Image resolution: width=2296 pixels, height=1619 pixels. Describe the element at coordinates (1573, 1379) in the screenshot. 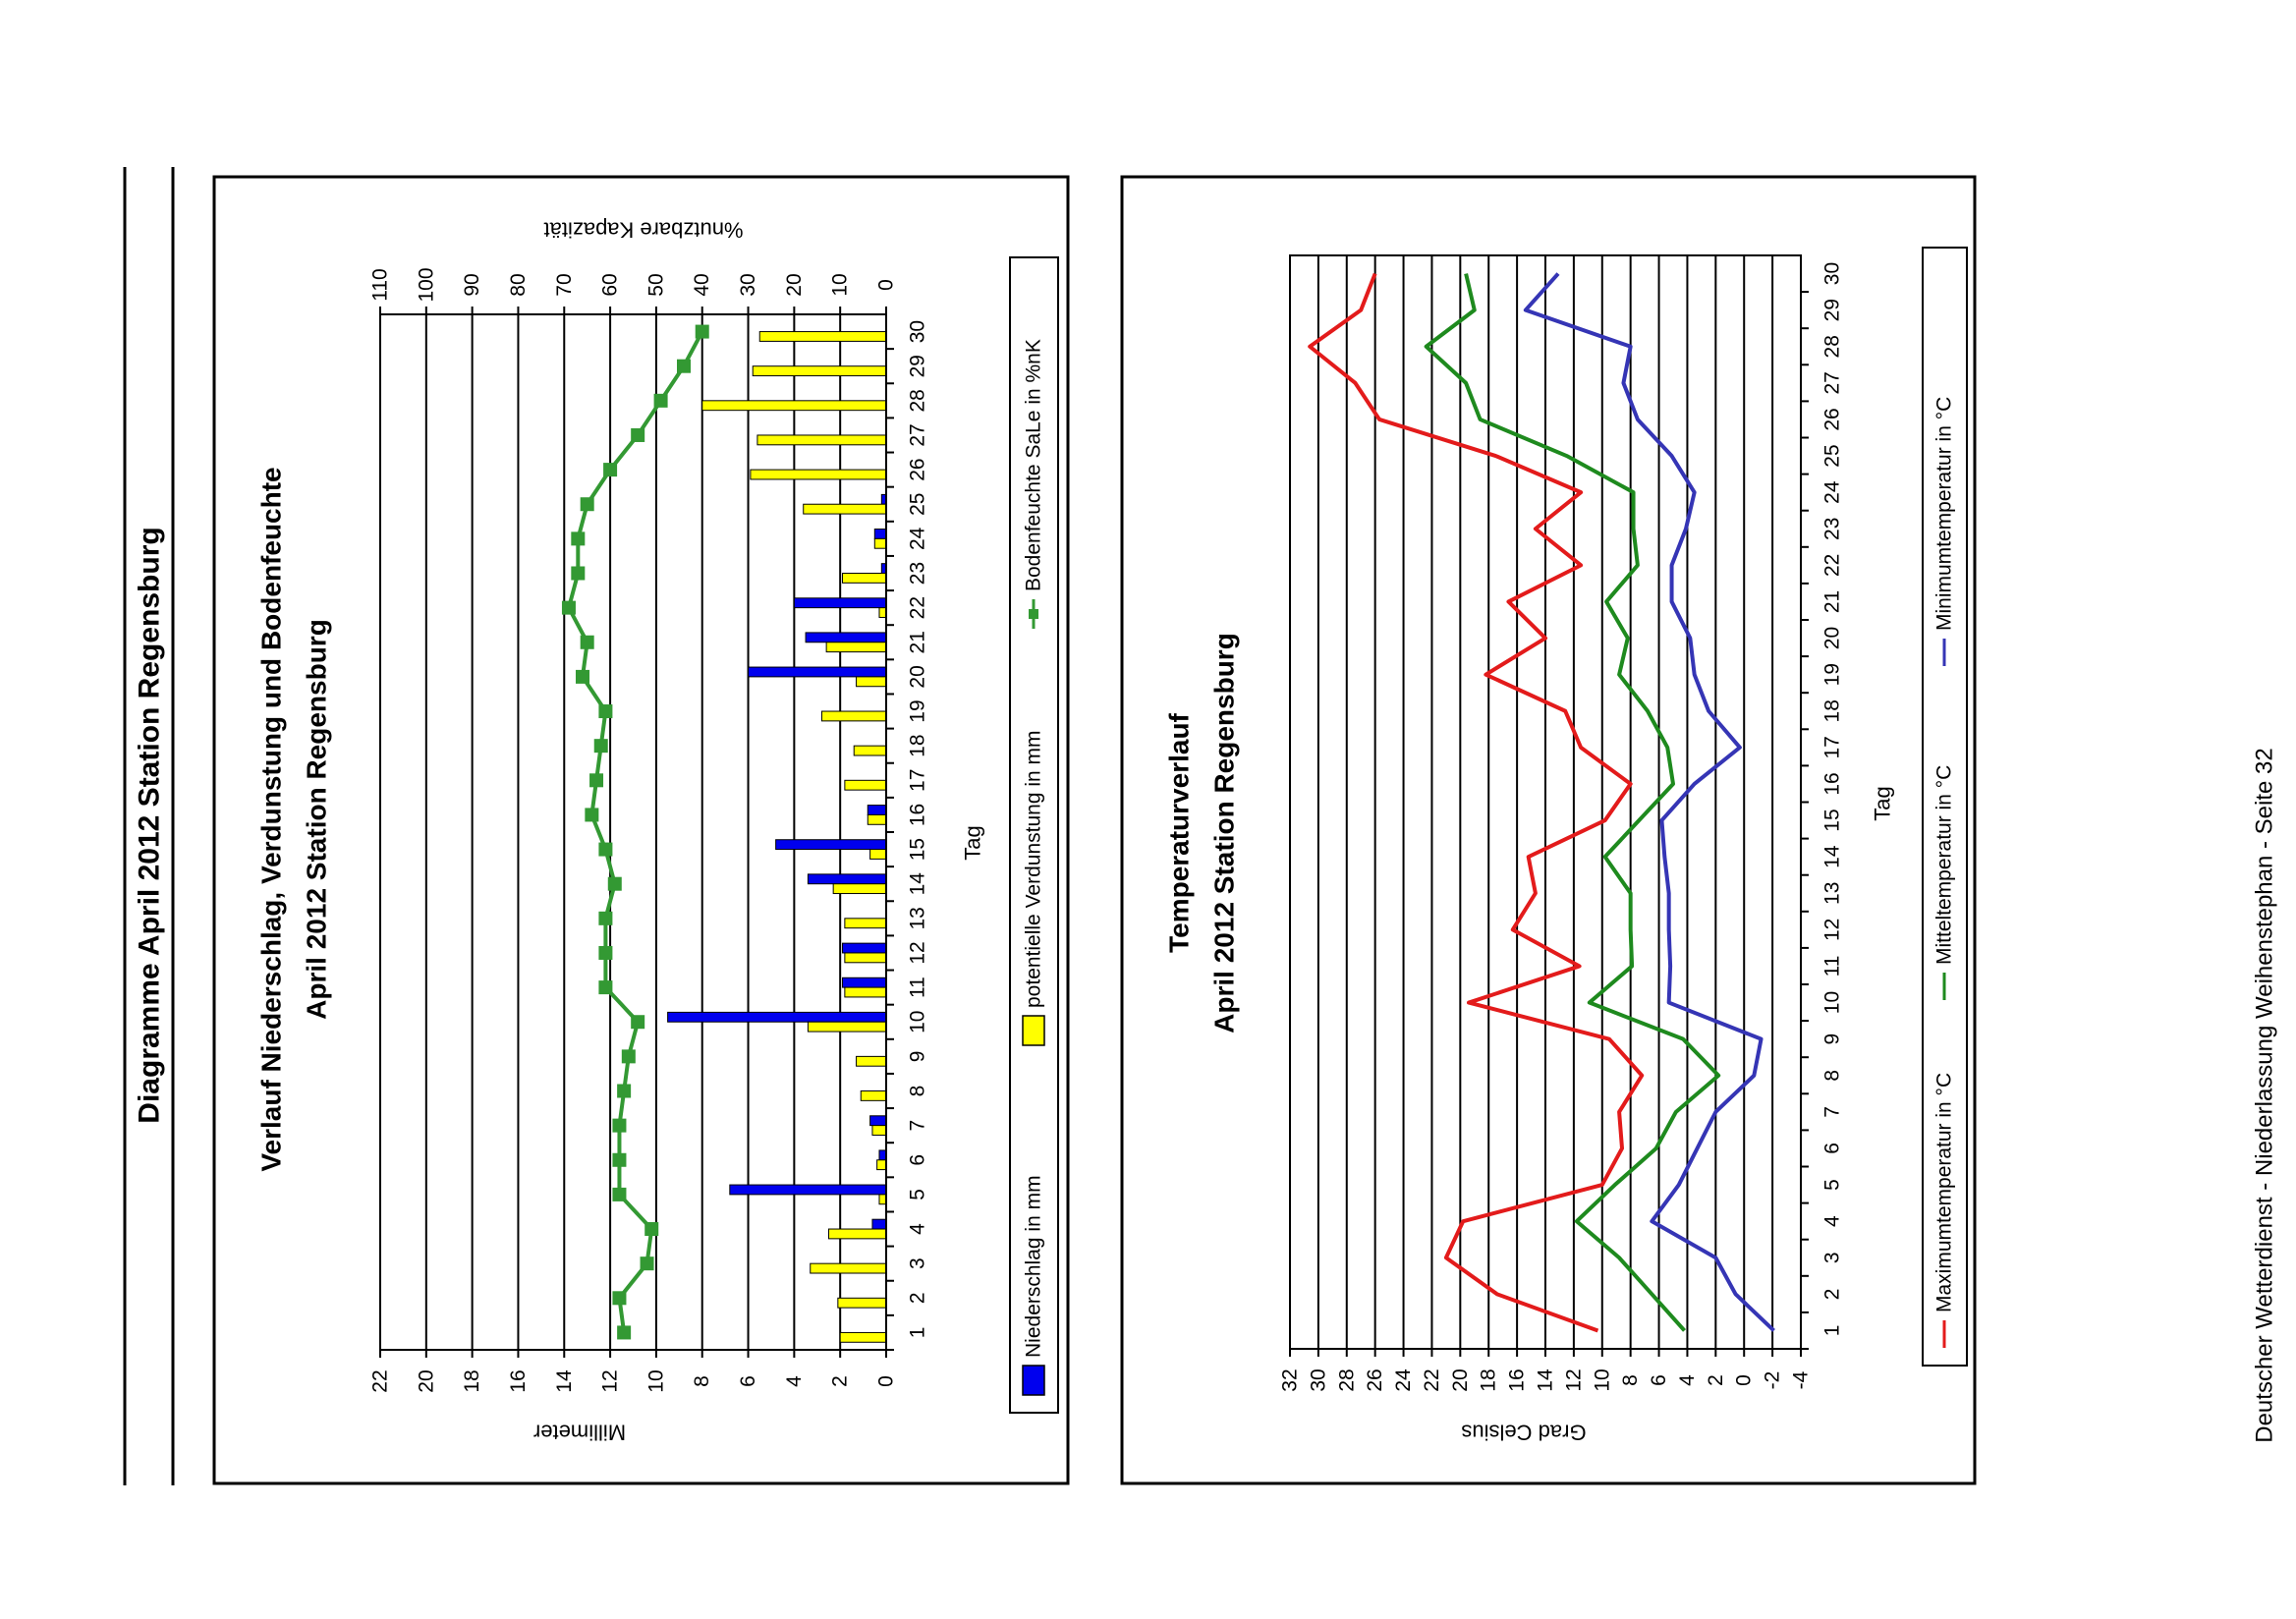

I see `y-tick-label: 12` at that location.